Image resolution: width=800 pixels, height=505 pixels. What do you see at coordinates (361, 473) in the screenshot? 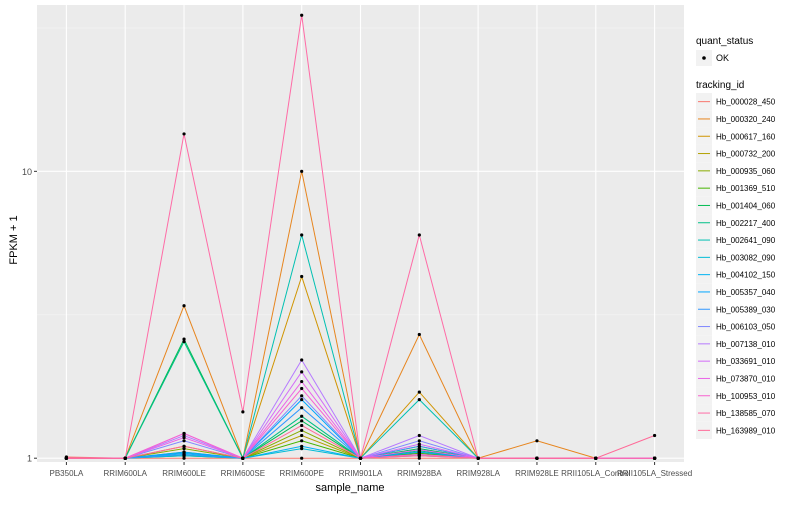
I see `x-tick-label: RRIM901LA` at bounding box center [361, 473].